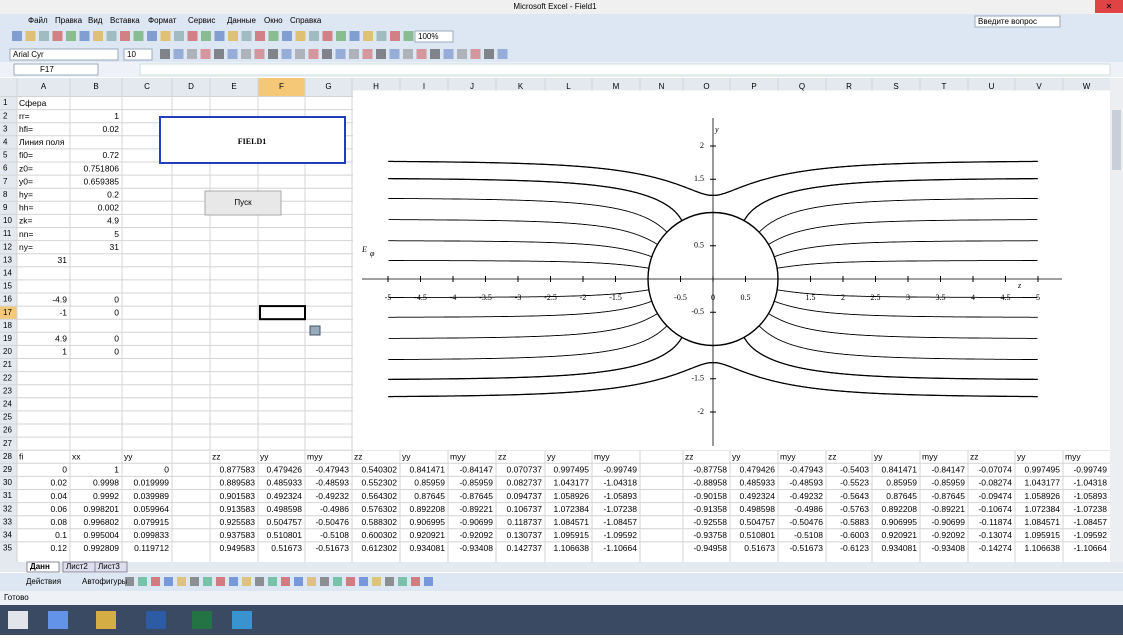 This screenshot has width=1123, height=640. What do you see at coordinates (380, 509) in the screenshot?
I see `cell: 0.576302` at bounding box center [380, 509].